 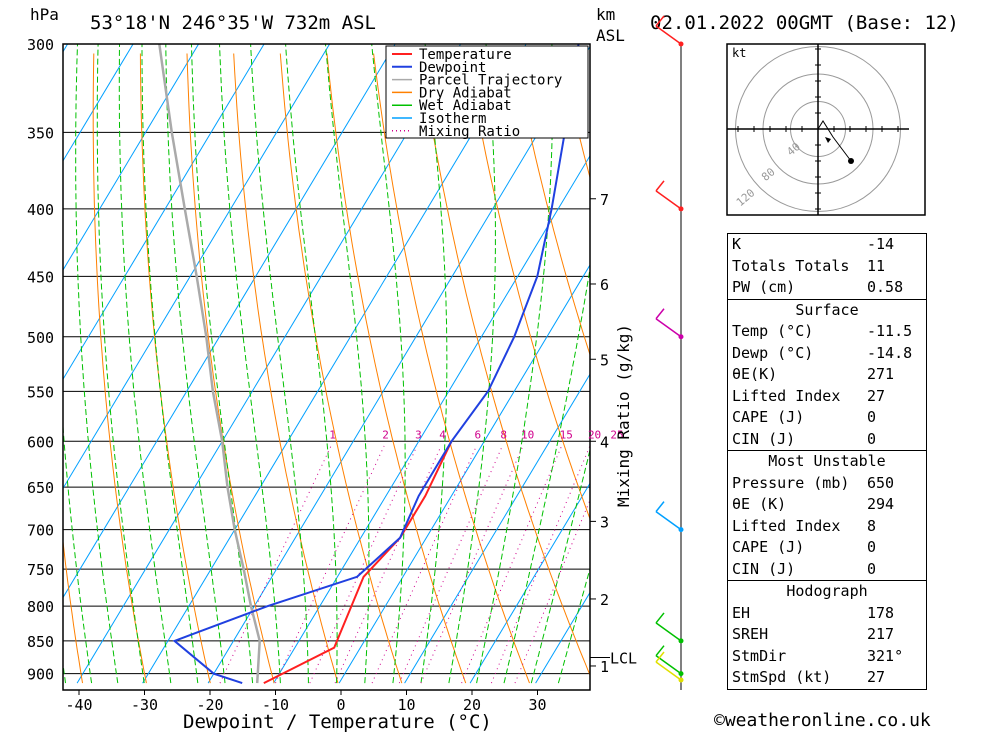 I want to click on most-unstable-value: 8, so click(x=872, y=525).